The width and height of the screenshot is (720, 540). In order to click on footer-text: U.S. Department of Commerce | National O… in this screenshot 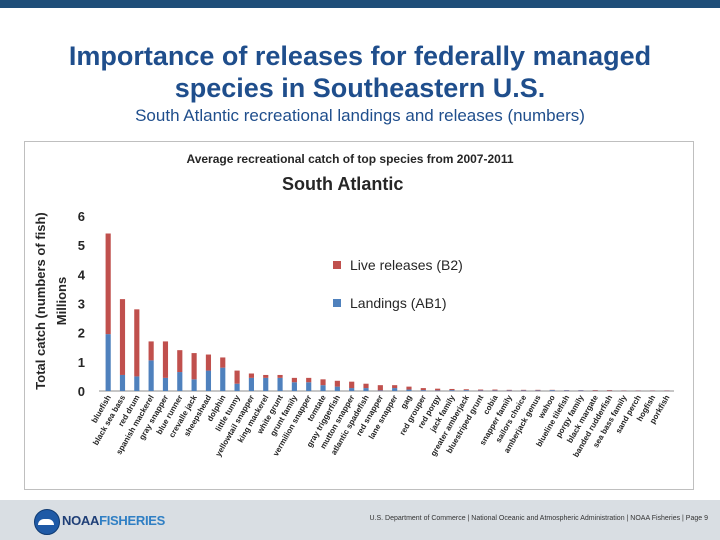, I will do `click(539, 518)`.